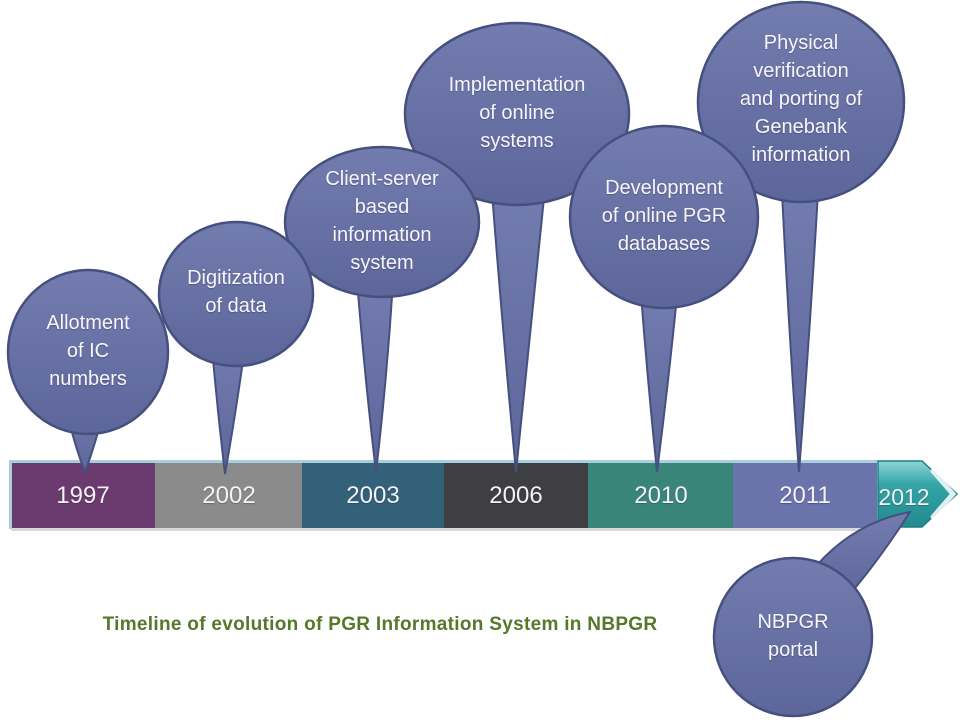 This screenshot has height=720, width=960. I want to click on segment-2010, so click(660, 495).